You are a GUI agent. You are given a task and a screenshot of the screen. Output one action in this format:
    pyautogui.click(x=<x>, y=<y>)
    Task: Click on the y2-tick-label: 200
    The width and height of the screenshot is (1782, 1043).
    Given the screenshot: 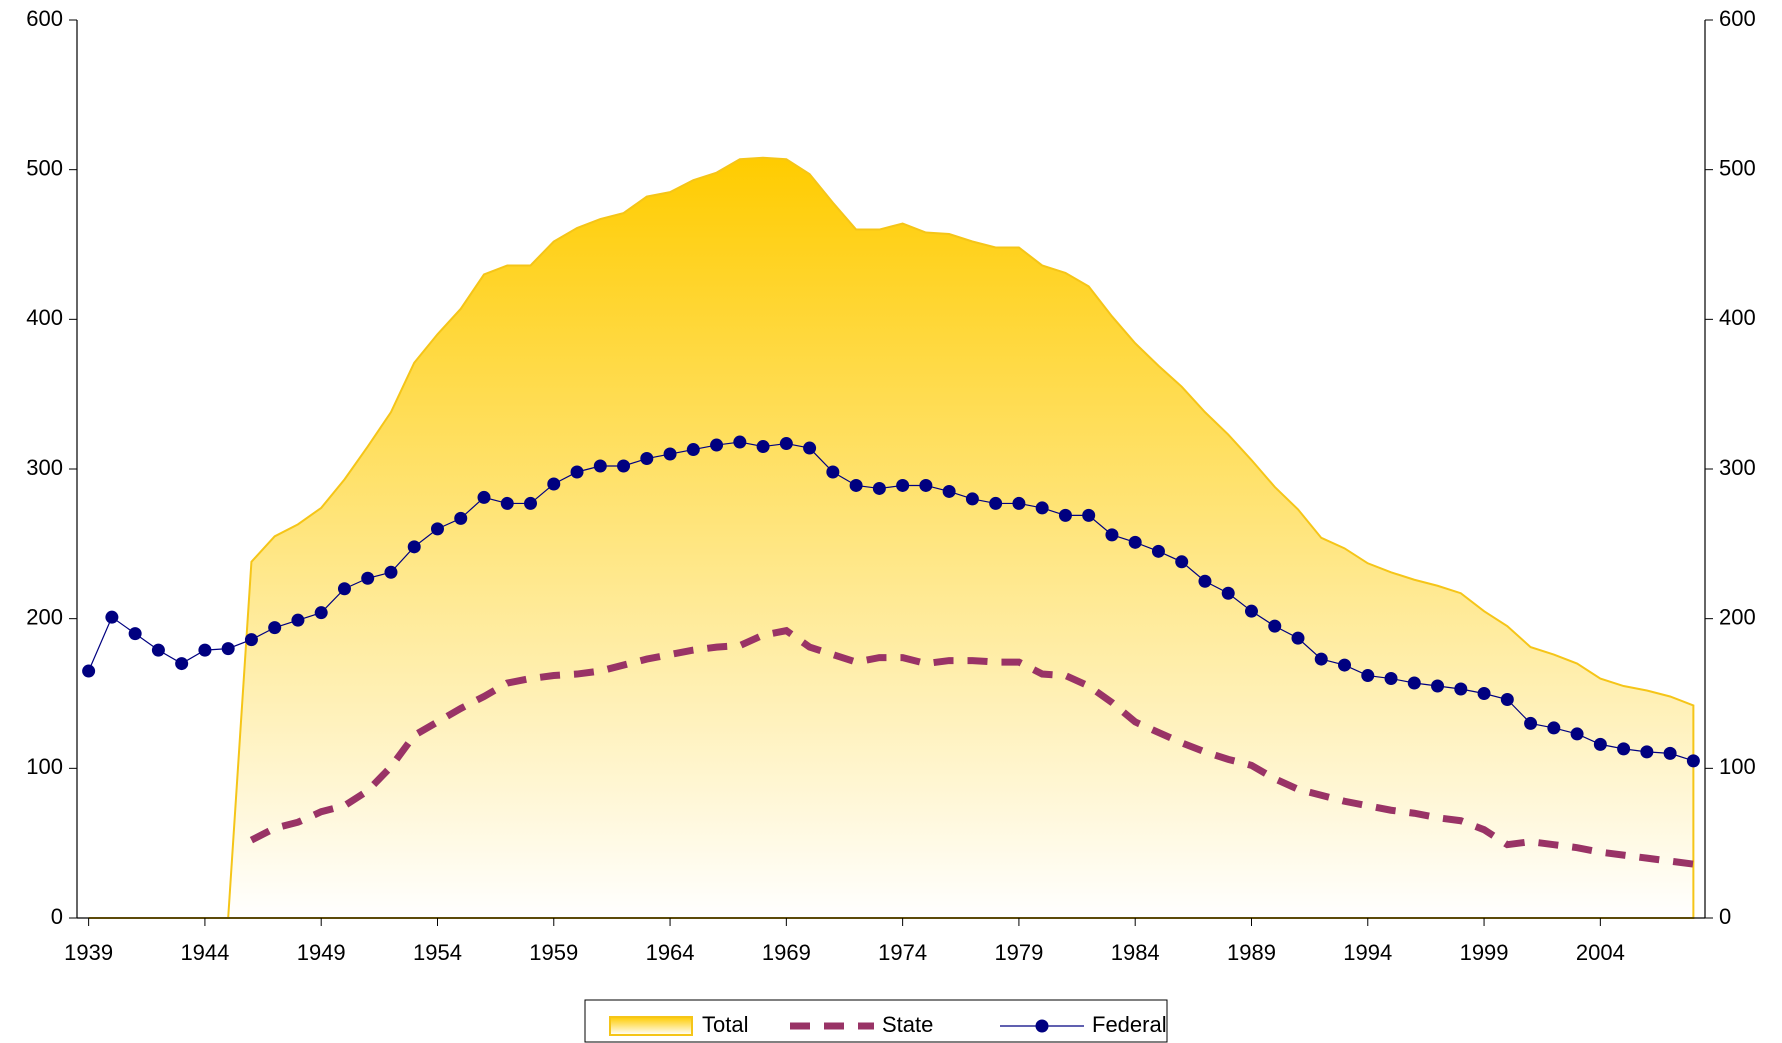 What is the action you would take?
    pyautogui.click(x=1737, y=616)
    